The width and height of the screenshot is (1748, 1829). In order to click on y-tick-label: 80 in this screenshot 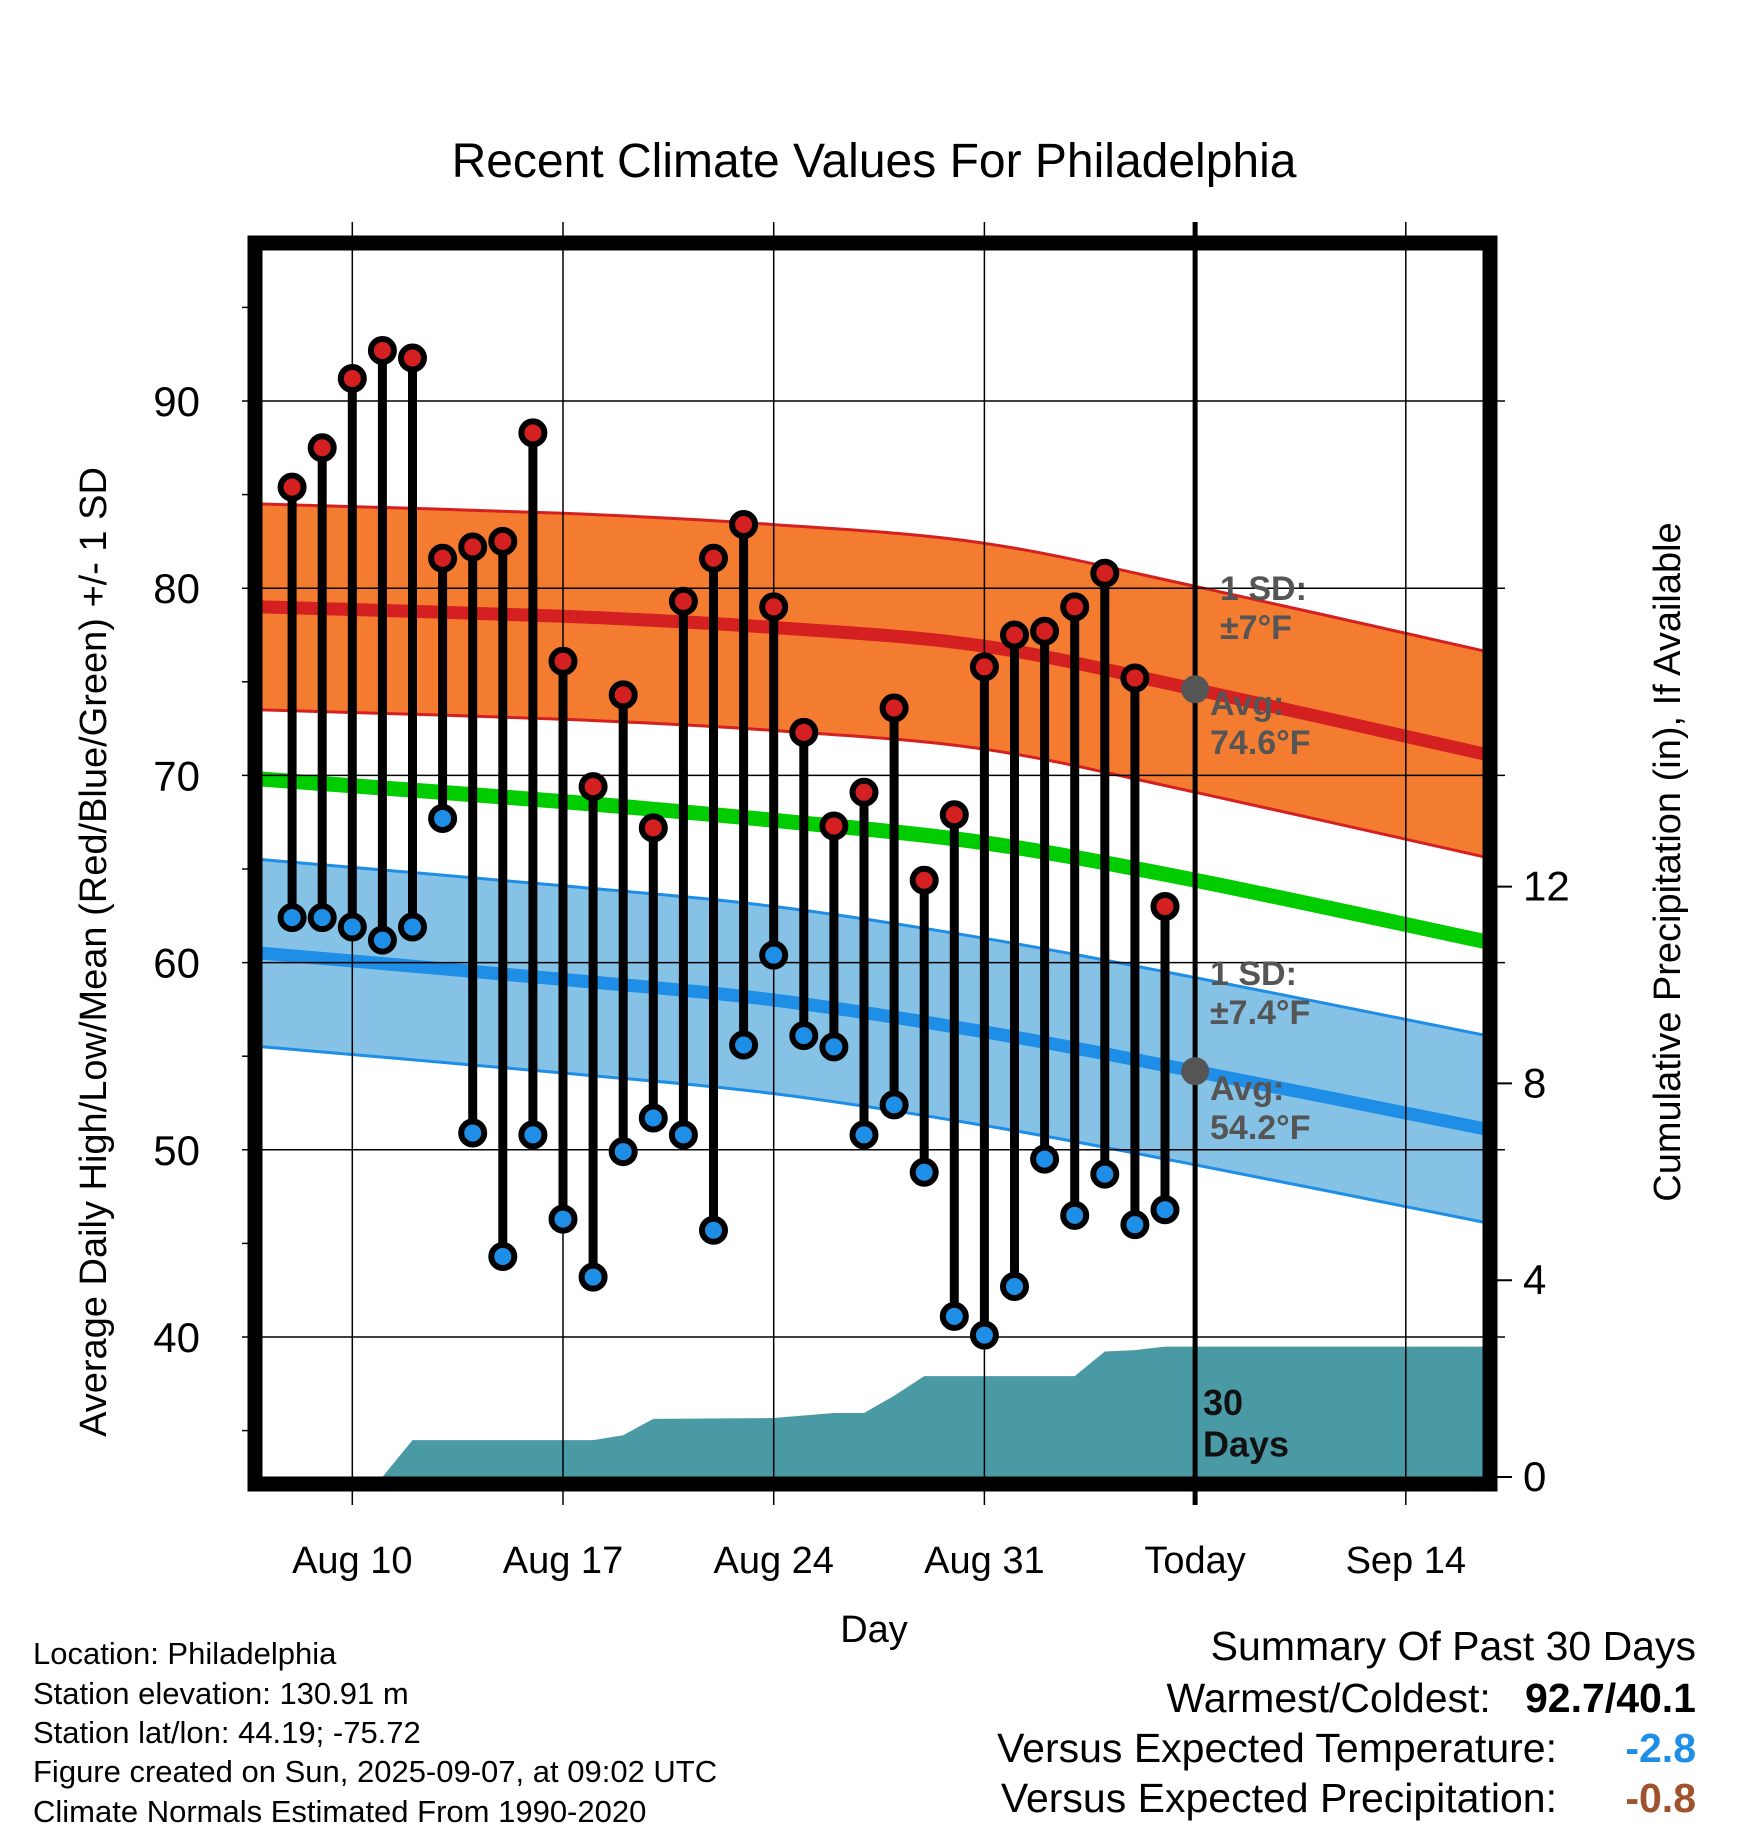, I will do `click(176, 588)`.